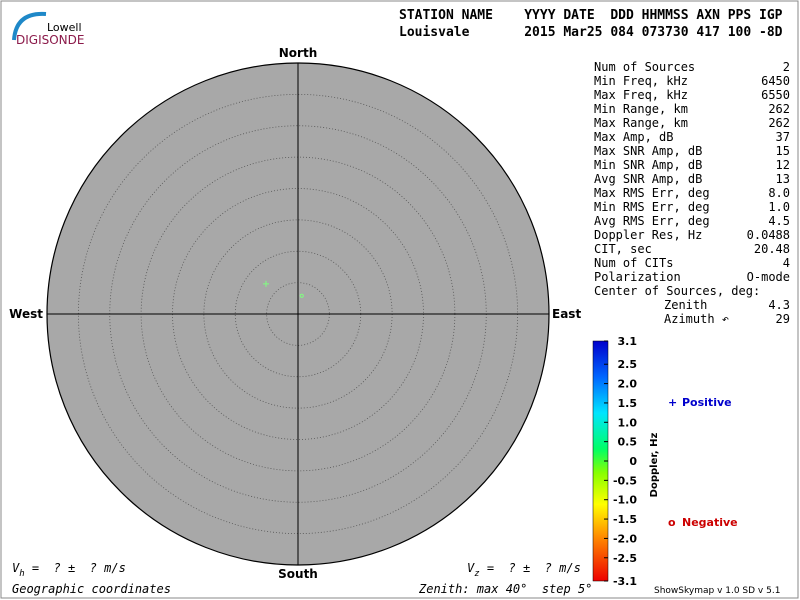 This screenshot has height=600, width=800. What do you see at coordinates (779, 305) in the screenshot?
I see `stat-value: 4.3` at bounding box center [779, 305].